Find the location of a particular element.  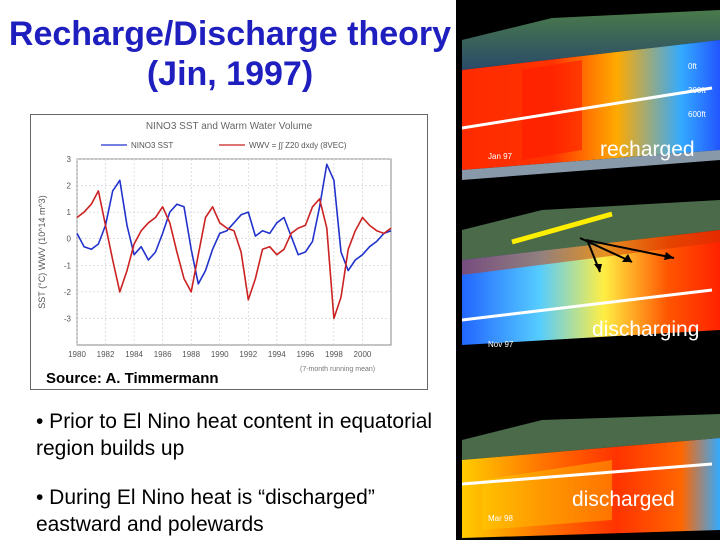

depth-label-2: 600ft is located at coordinates (697, 114).